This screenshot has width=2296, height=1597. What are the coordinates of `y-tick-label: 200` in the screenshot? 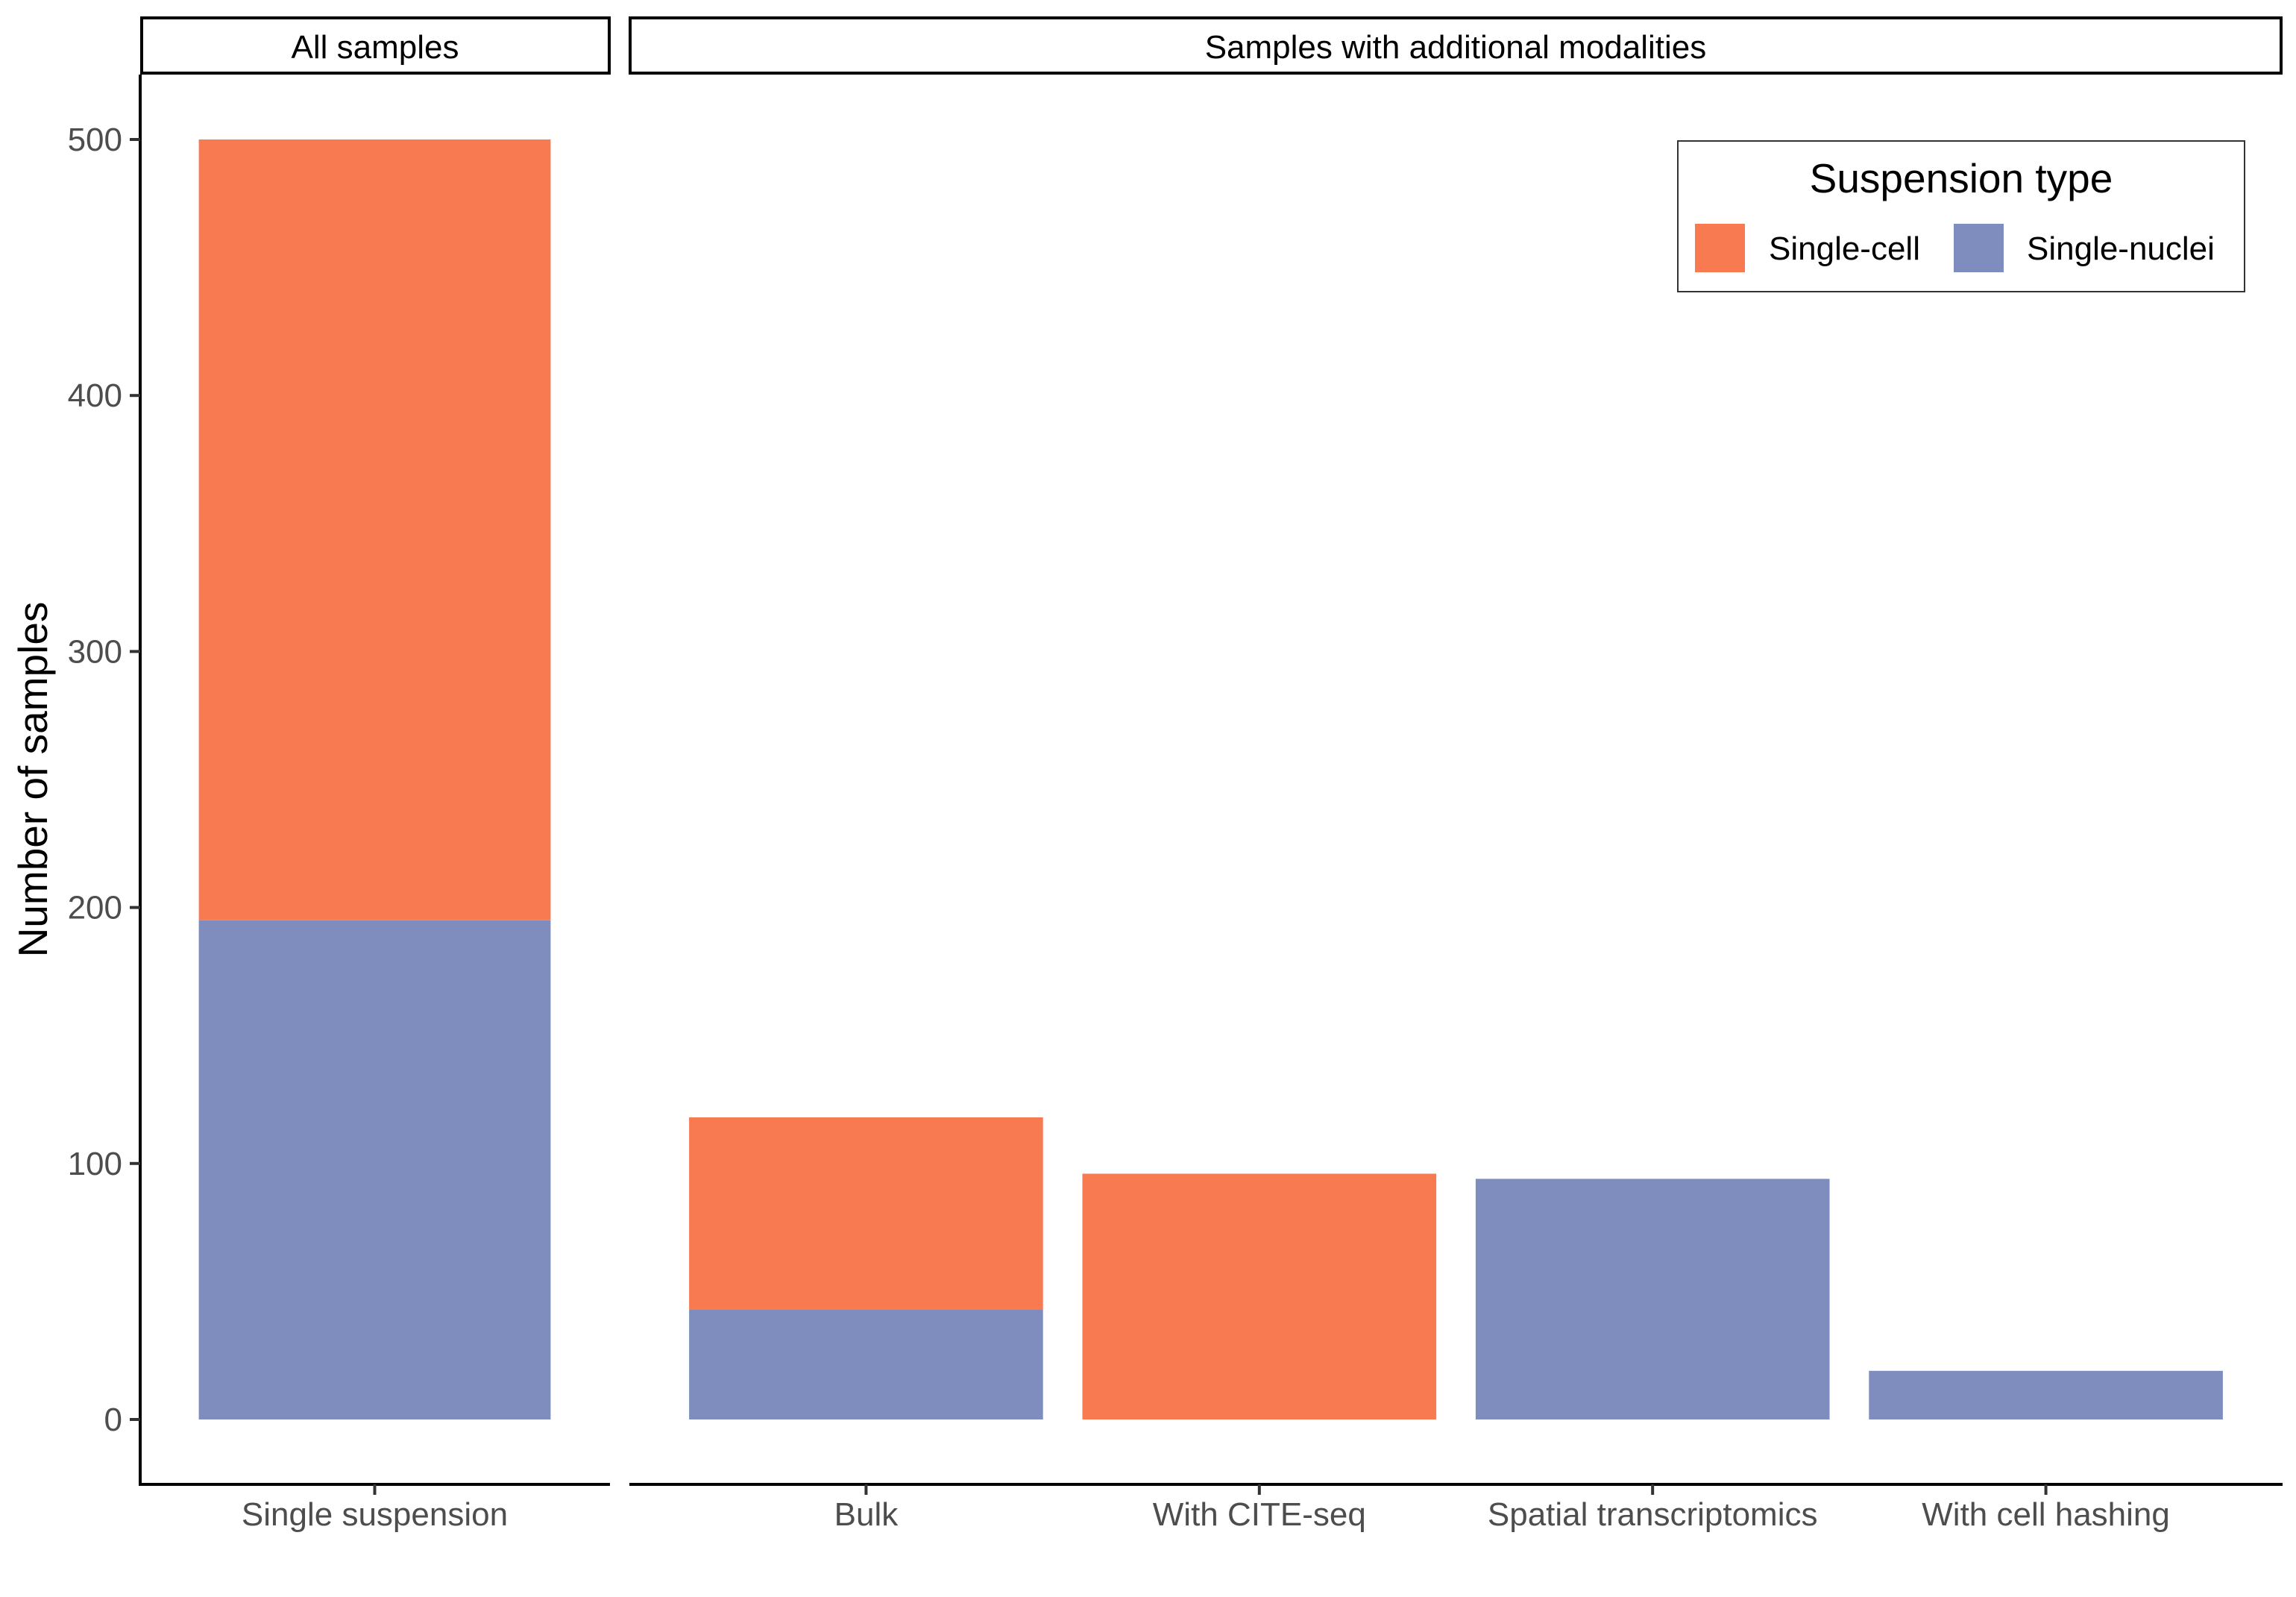 It's located at (95, 908).